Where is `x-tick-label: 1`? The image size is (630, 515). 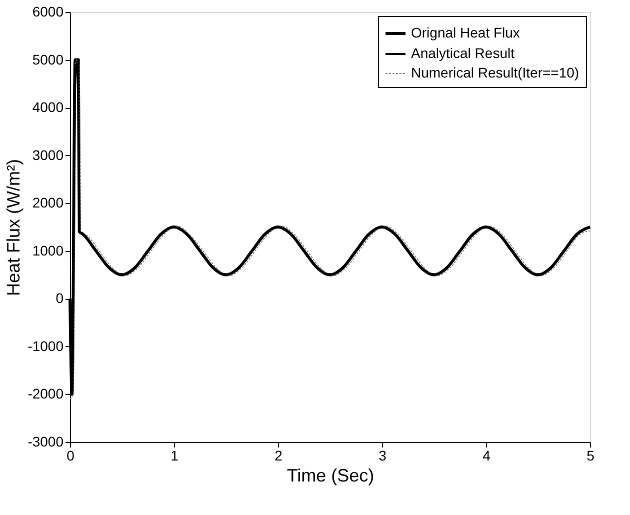 x-tick-label: 1 is located at coordinates (174, 456).